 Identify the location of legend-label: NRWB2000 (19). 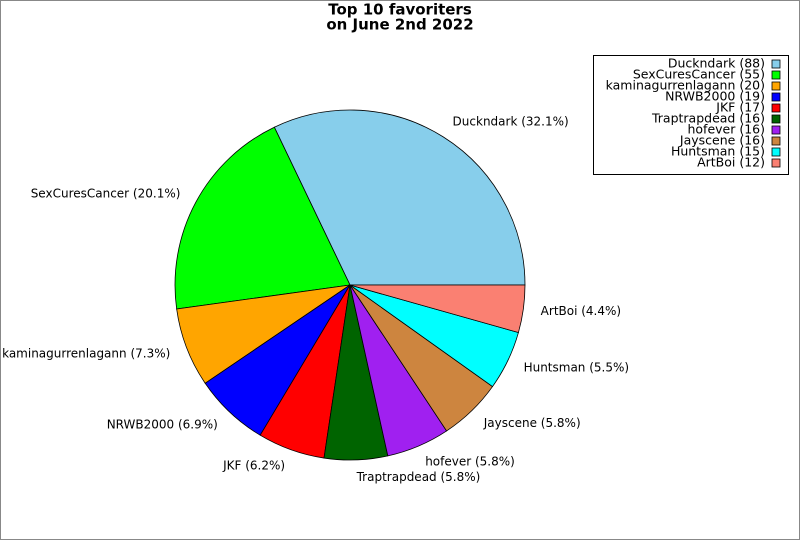
(715, 96).